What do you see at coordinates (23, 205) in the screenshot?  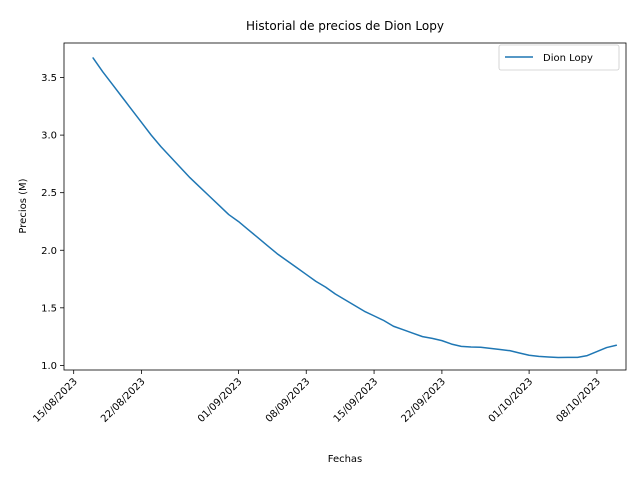 I see `y-axis-label: Precios (M)` at bounding box center [23, 205].